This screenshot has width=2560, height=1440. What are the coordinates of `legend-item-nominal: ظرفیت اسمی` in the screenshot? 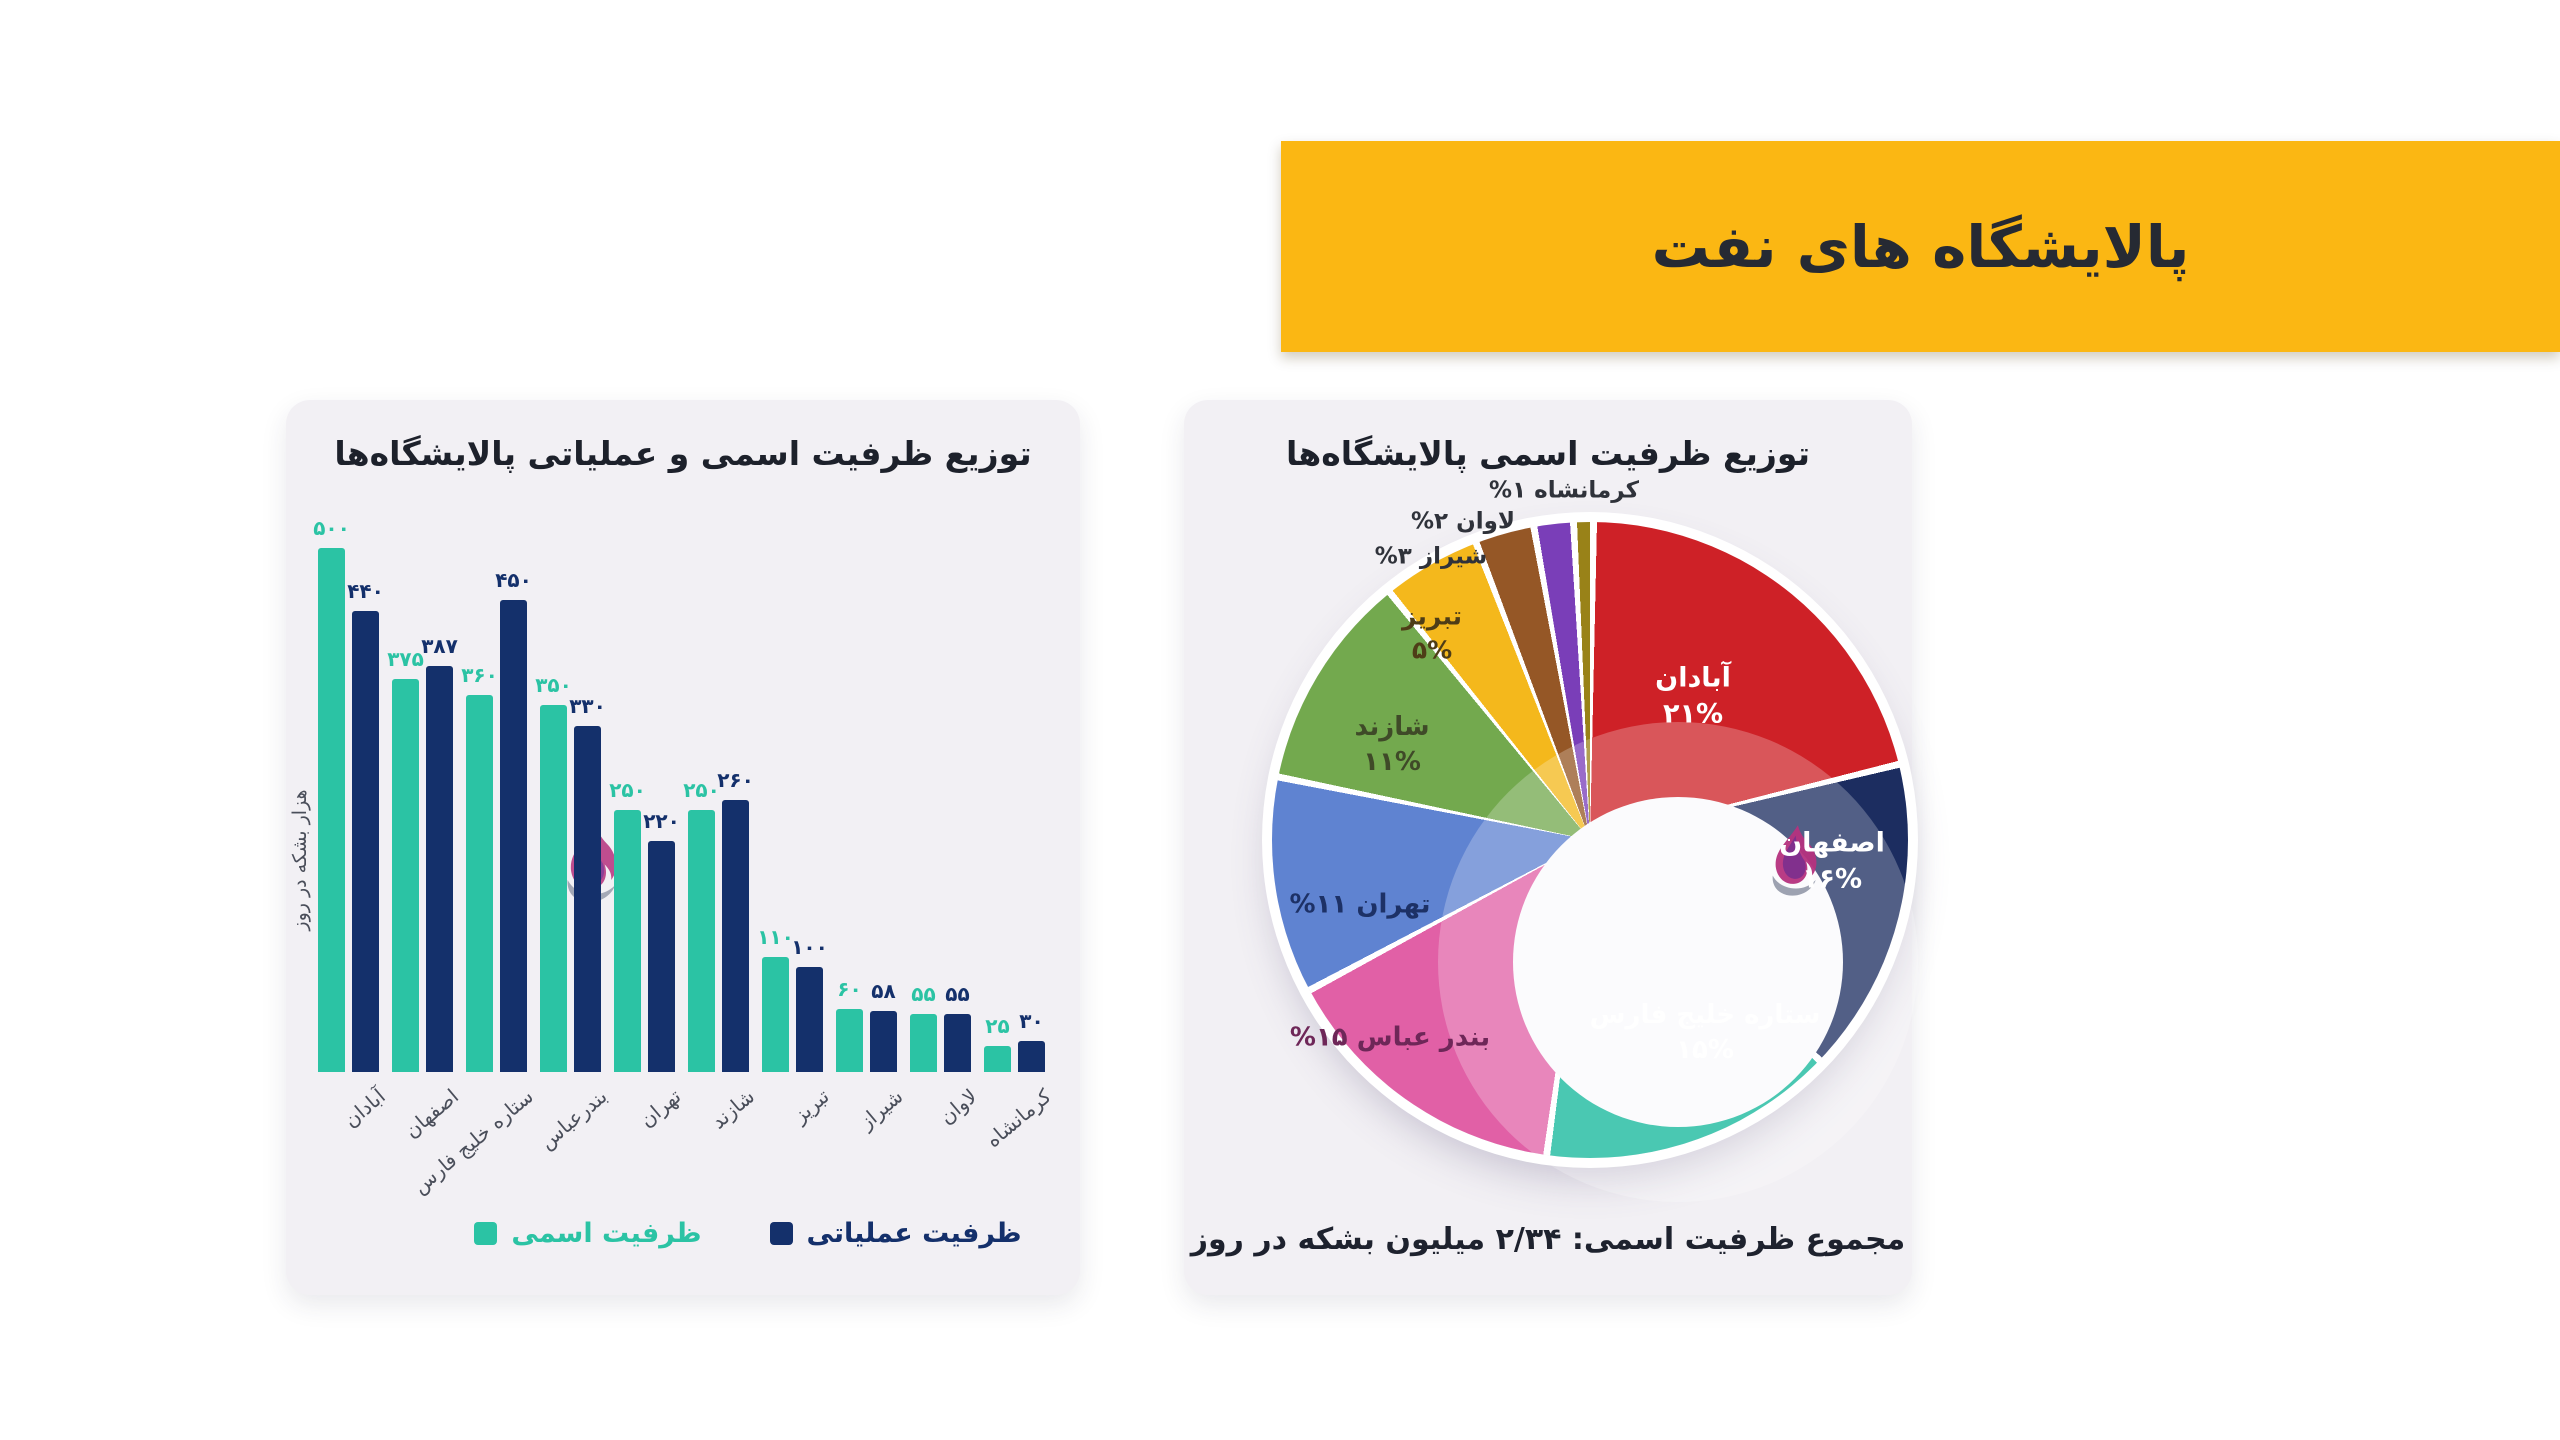 It's located at (588, 1233).